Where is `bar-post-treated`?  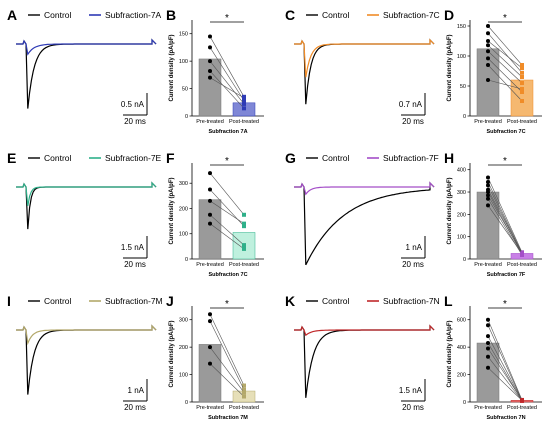 bar-post-treated is located at coordinates (522, 98).